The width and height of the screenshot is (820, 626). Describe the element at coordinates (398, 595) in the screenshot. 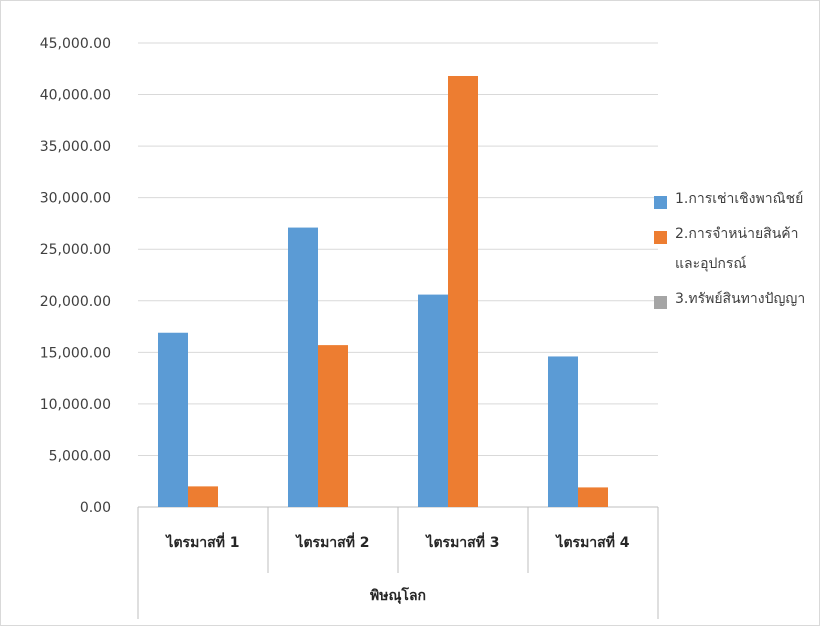

I see `x-group-label: พิษณุโลก` at that location.